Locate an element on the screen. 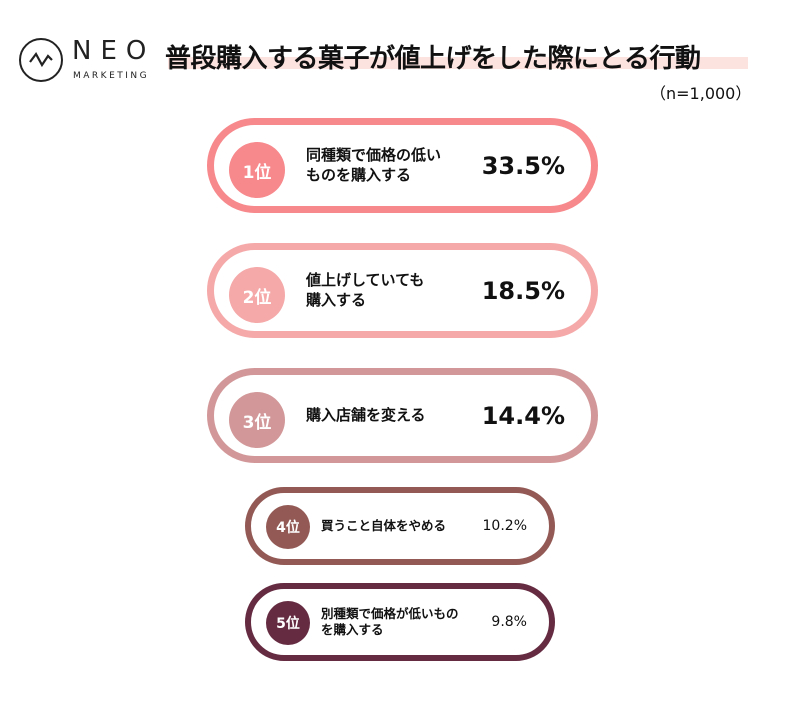  rank-item-5: 5位 別種類で価格が低いもの を購入する 9.8% is located at coordinates (400, 622).